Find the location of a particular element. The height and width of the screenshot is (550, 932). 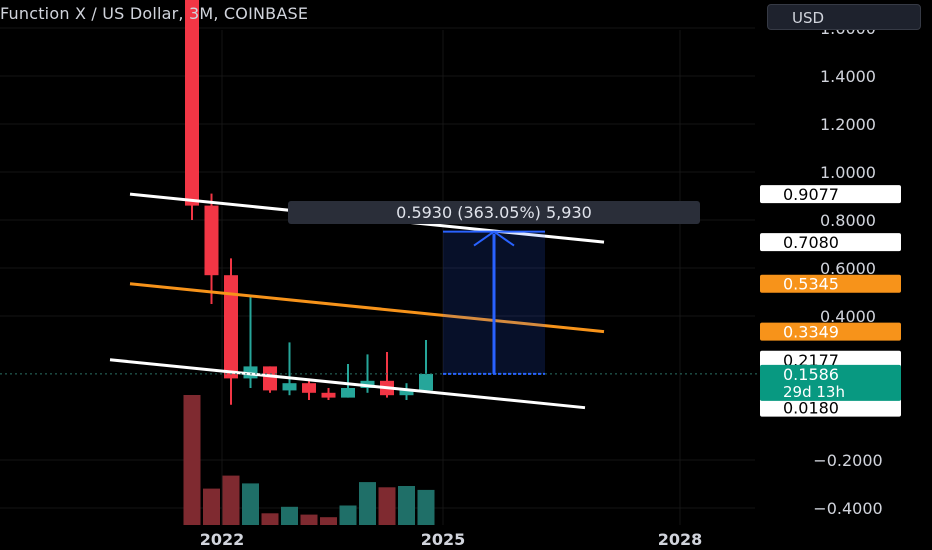

time-axis: 2022 2025 2028 is located at coordinates (451, 539).